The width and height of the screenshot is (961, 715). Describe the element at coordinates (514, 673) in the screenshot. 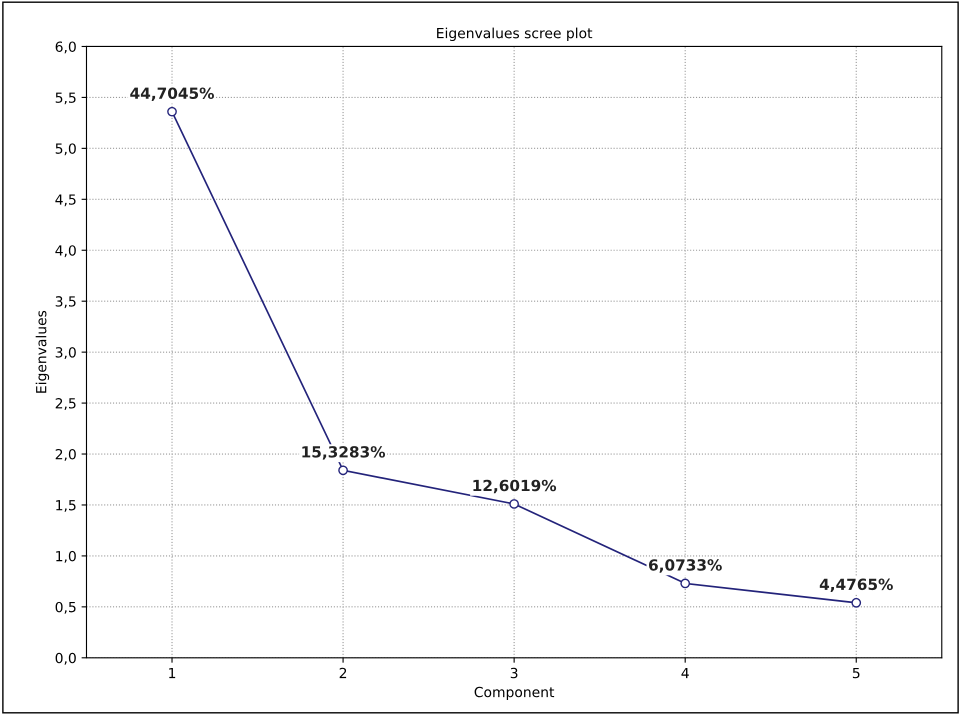

I see `x-tick-label: 3` at that location.